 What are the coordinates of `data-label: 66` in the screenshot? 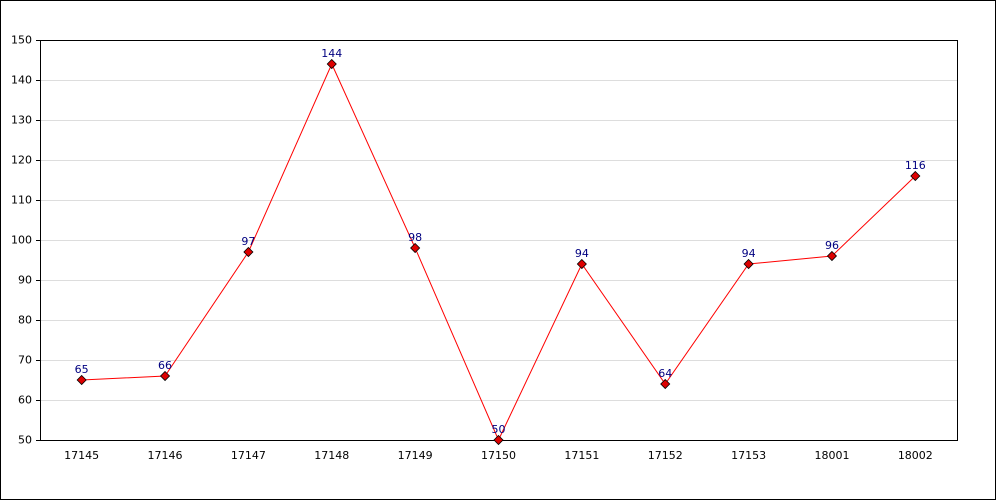 It's located at (165, 365).